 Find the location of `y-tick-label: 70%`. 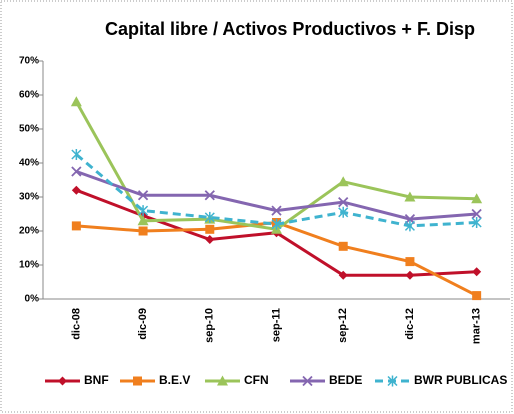

y-tick-label: 70% is located at coordinates (29, 61).